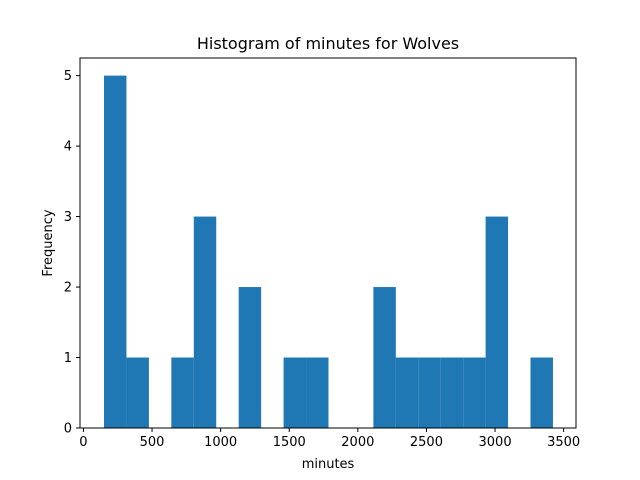  I want to click on chart-title: Histogram of minutes for Wolves, so click(328, 43).